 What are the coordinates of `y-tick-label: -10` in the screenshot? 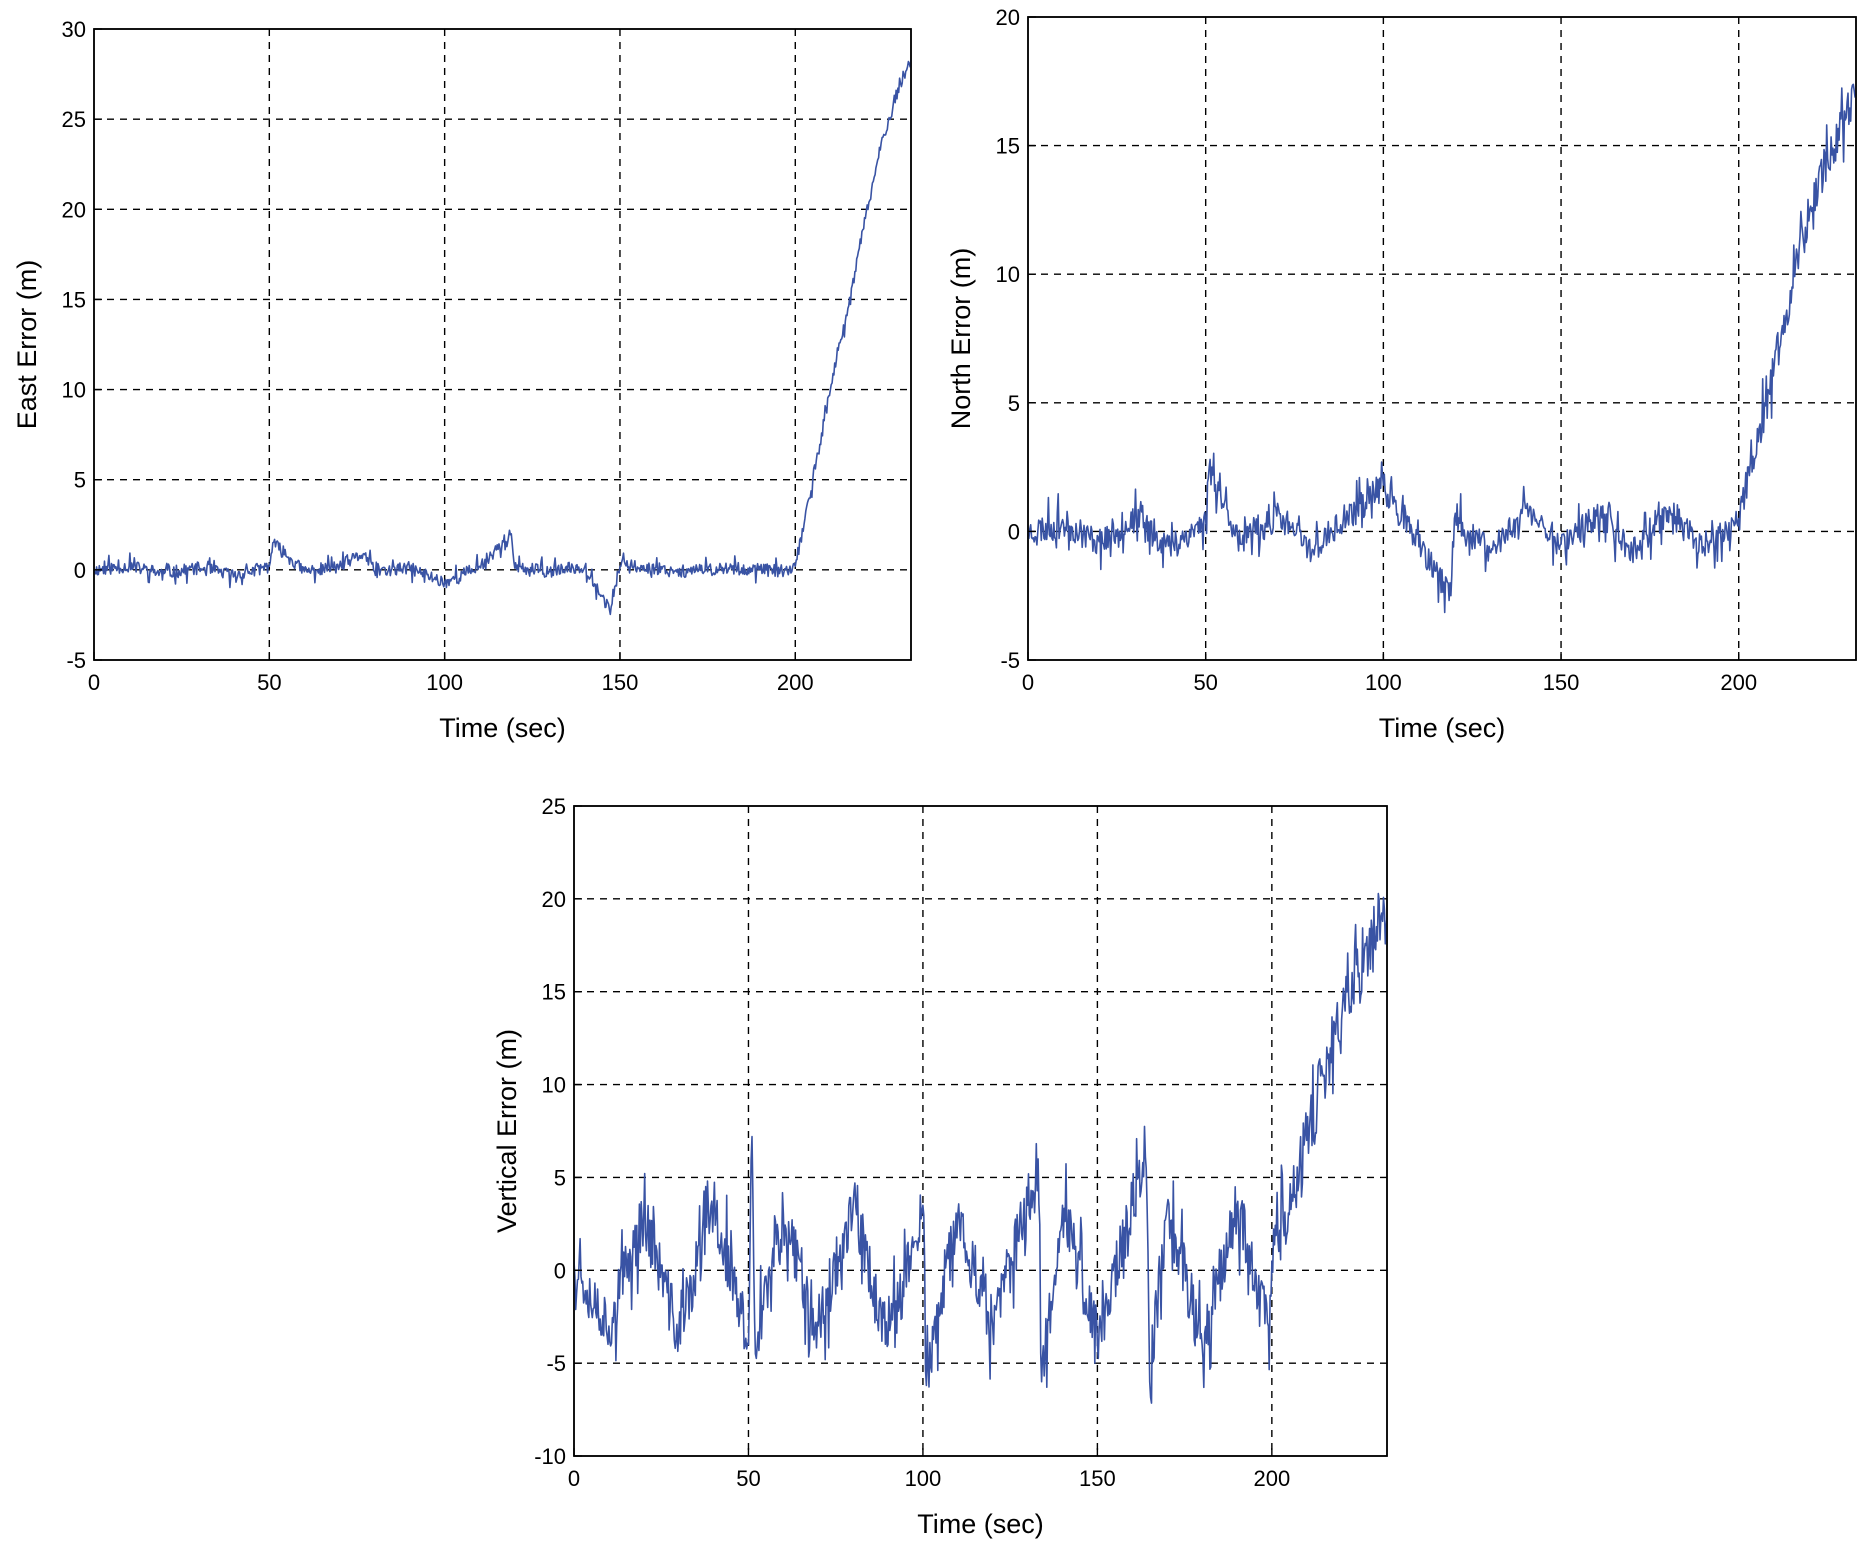 It's located at (550, 1456).